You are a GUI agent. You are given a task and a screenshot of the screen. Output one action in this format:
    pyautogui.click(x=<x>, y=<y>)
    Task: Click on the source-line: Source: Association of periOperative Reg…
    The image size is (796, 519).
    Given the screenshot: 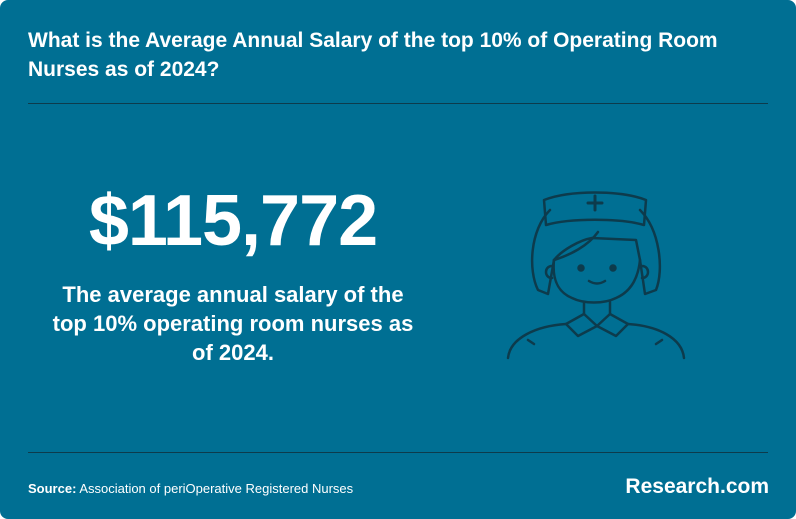 What is the action you would take?
    pyautogui.click(x=190, y=489)
    